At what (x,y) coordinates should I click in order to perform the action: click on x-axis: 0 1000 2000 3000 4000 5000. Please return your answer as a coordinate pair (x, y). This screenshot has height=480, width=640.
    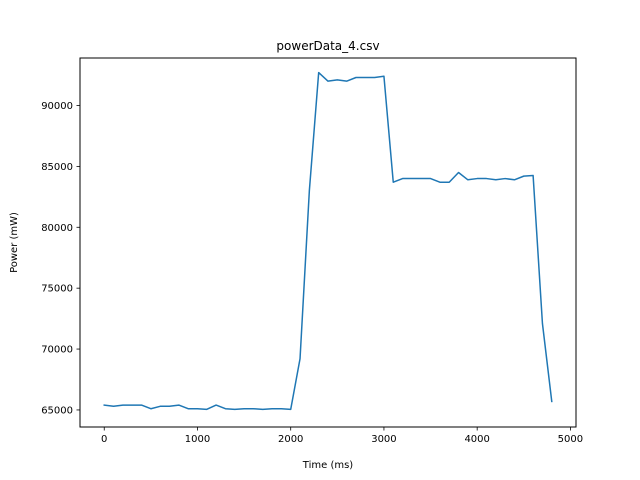
    Looking at the image, I should click on (342, 436).